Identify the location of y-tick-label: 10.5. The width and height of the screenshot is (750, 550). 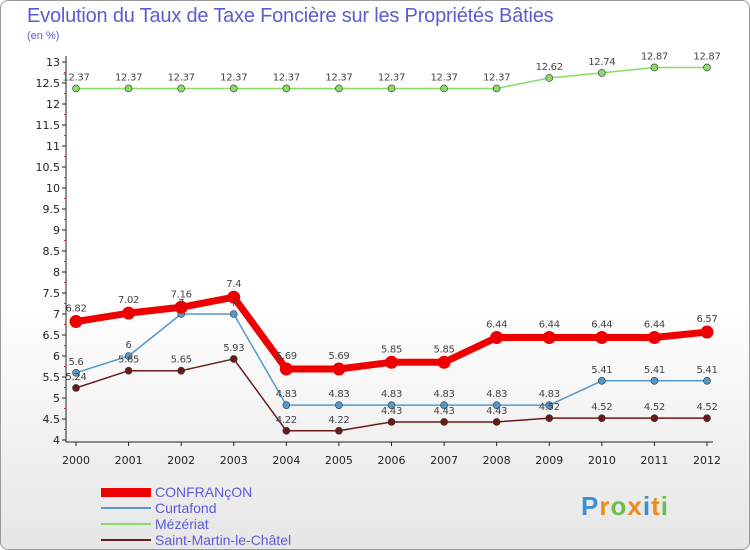
(48, 167).